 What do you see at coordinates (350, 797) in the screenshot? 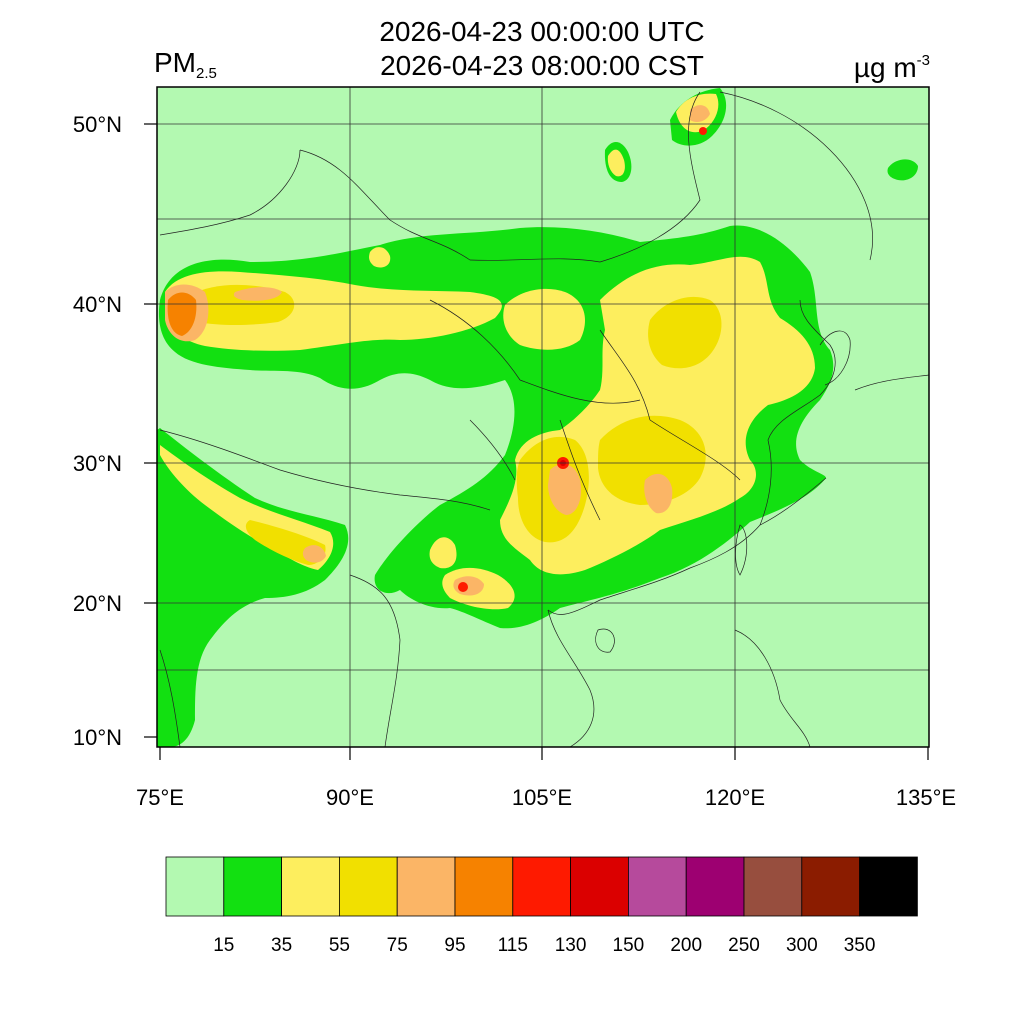
I see `x-tick-label: 90°E` at bounding box center [350, 797].